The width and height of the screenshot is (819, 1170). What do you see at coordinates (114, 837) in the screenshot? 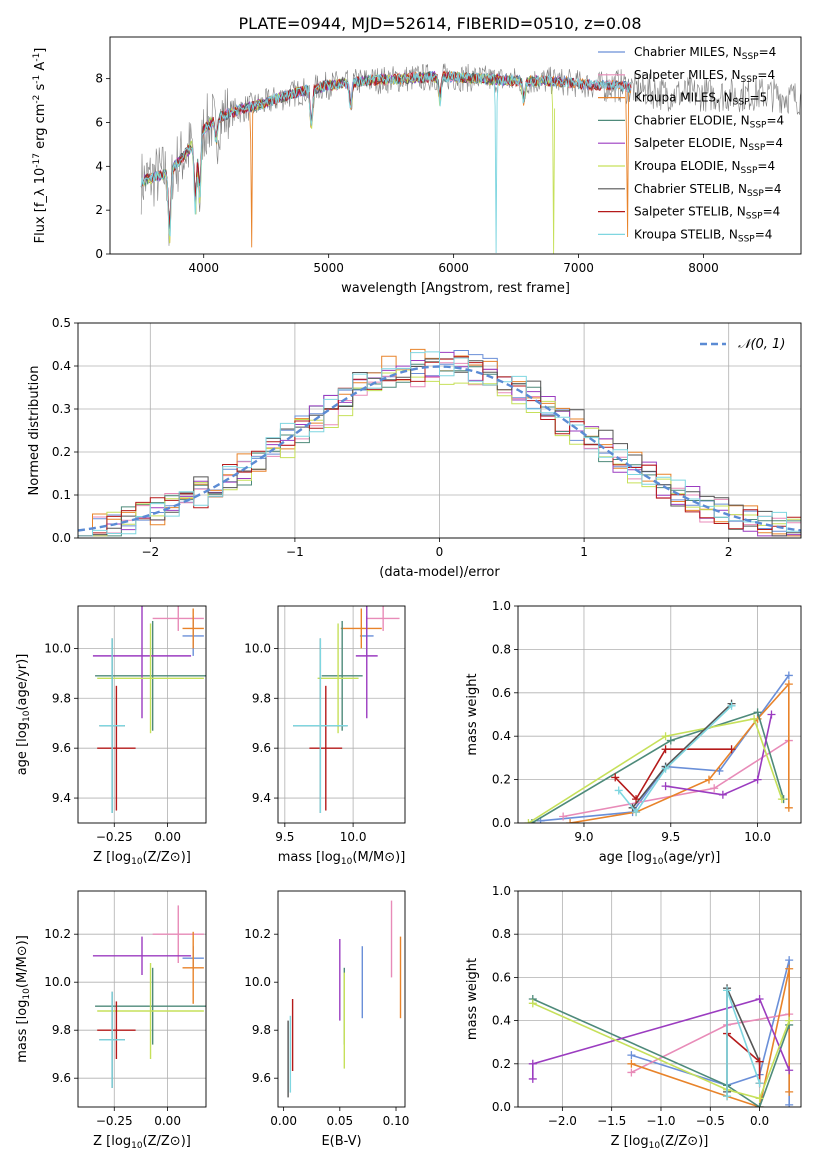
I see `age_vs_Z-xtick-label: −0.25` at bounding box center [114, 837].